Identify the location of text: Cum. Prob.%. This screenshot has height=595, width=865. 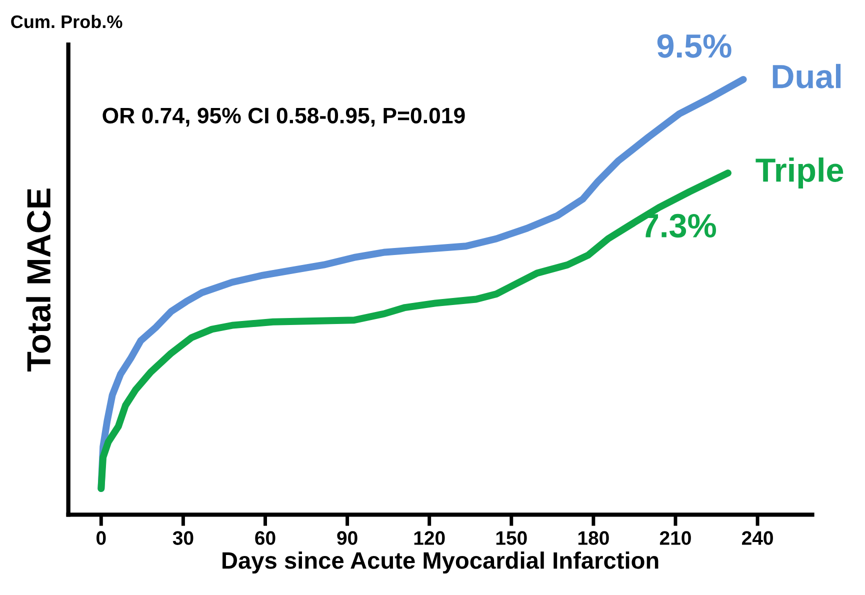
(66, 21).